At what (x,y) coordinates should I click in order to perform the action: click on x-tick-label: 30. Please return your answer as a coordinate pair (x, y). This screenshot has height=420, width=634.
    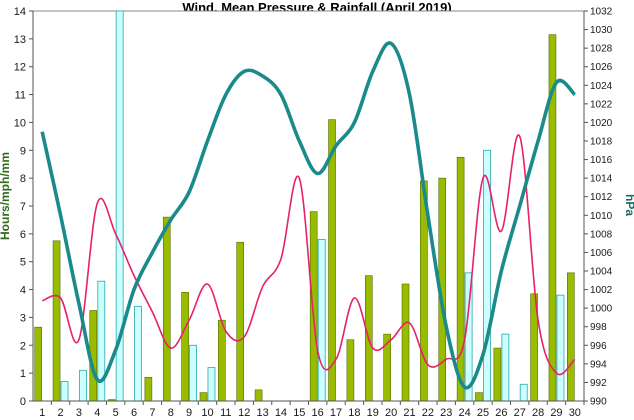
    Looking at the image, I should click on (575, 413).